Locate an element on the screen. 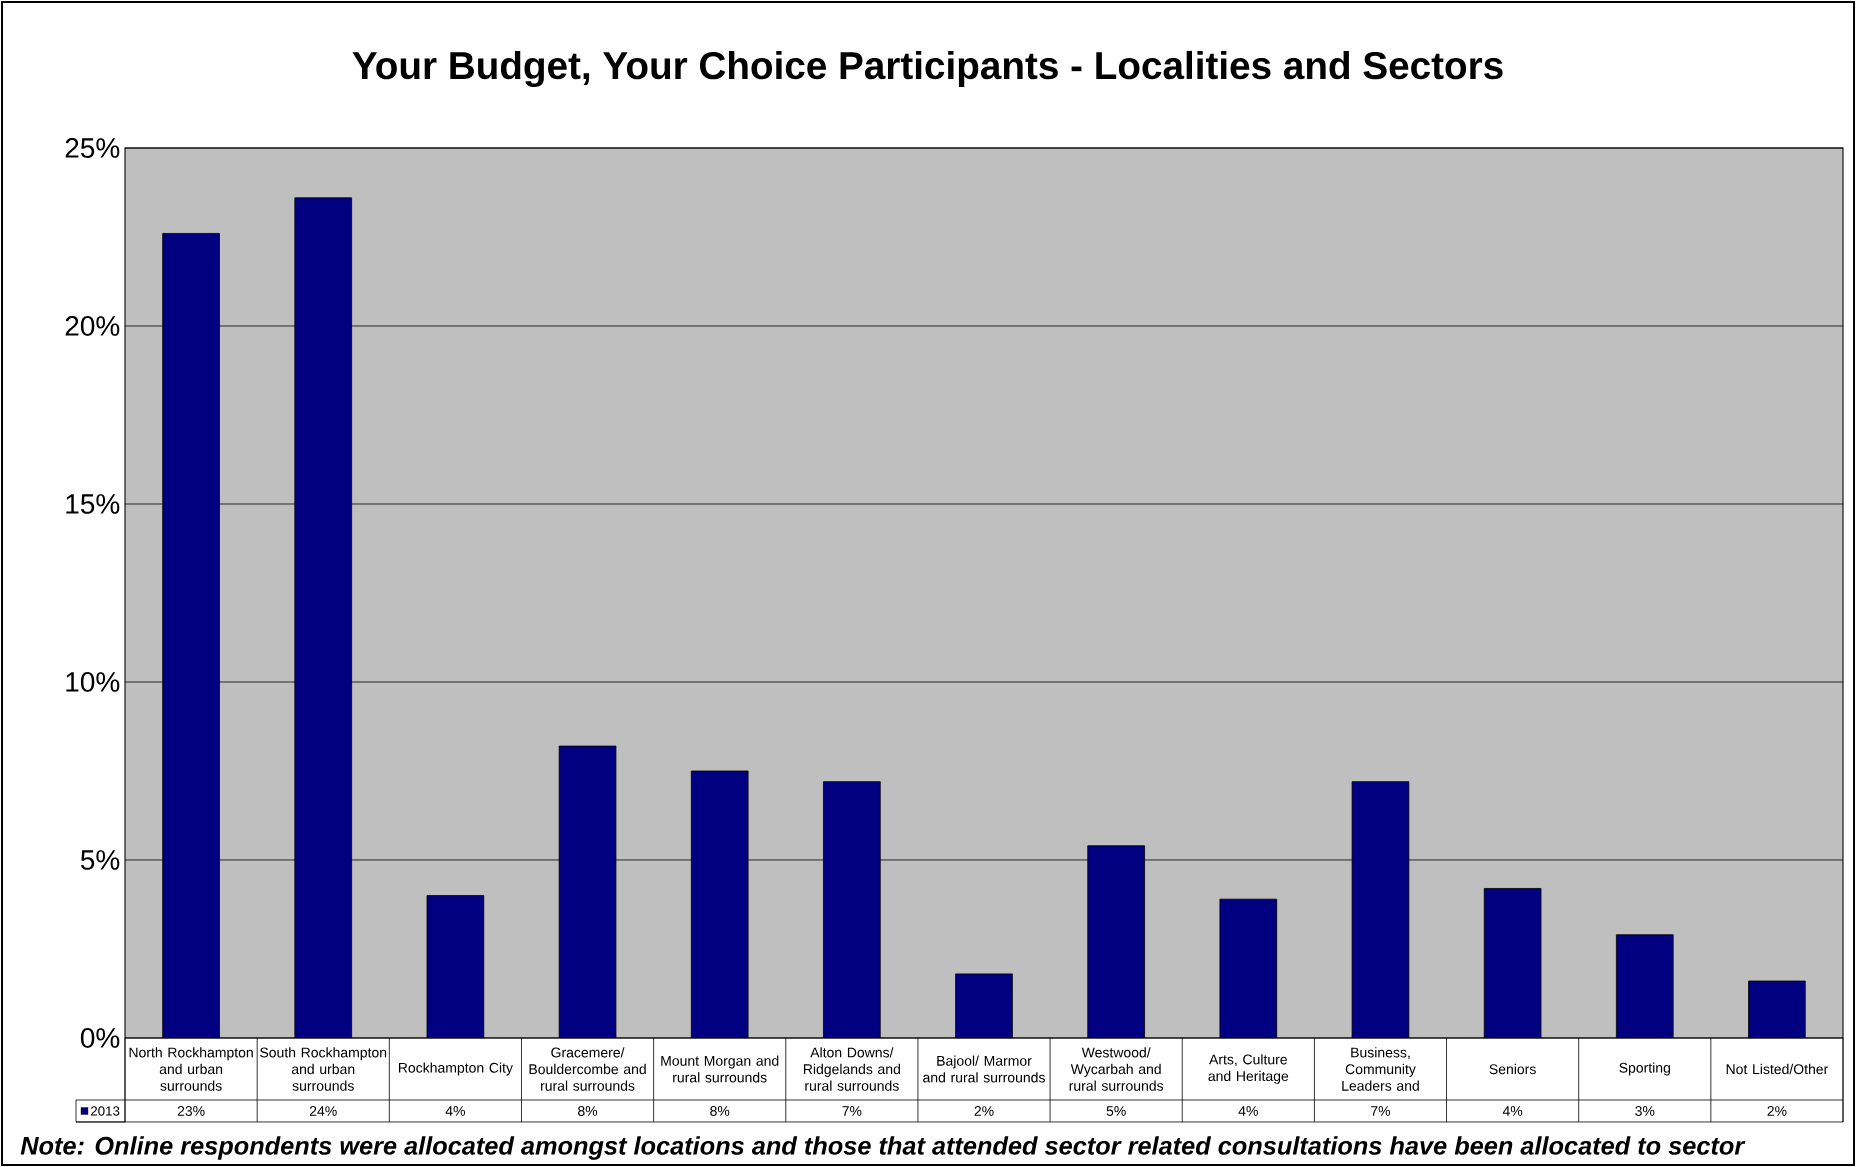  y-tick-label: 0% is located at coordinates (100, 1038).